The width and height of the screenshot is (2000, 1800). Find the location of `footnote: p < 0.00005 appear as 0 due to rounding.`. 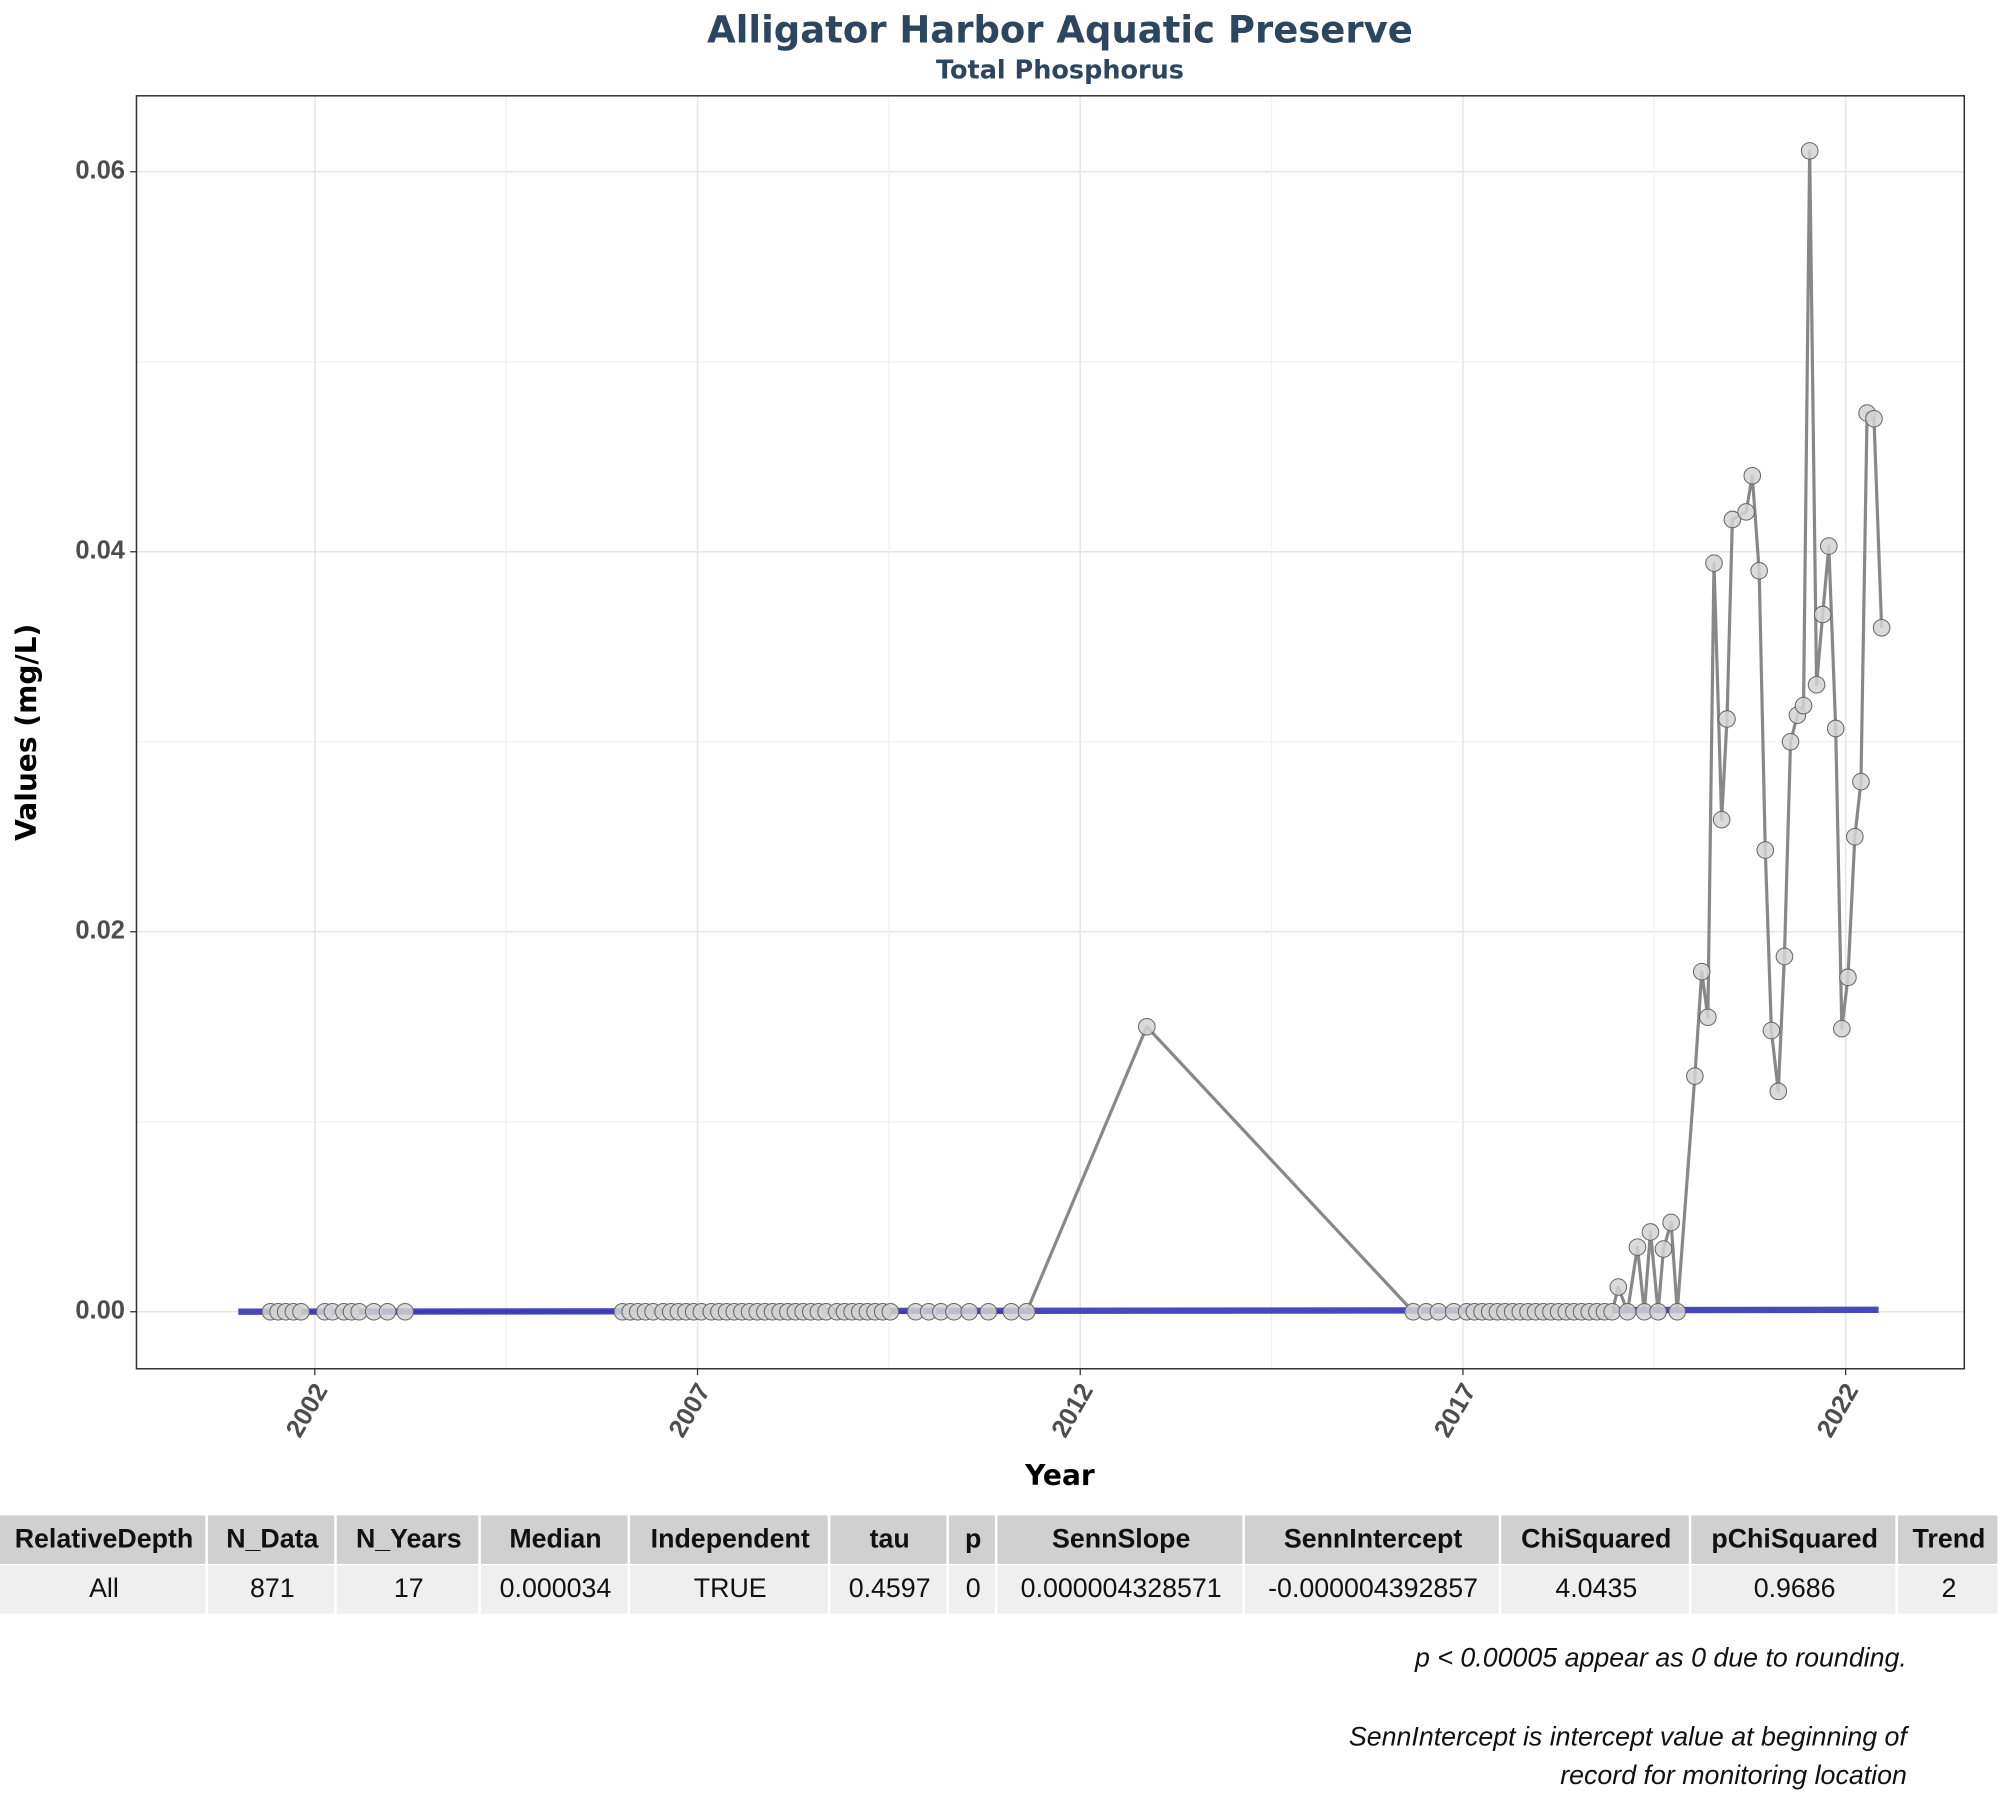

footnote: p < 0.00005 appear as 0 due to rounding. is located at coordinates (1660, 1658).